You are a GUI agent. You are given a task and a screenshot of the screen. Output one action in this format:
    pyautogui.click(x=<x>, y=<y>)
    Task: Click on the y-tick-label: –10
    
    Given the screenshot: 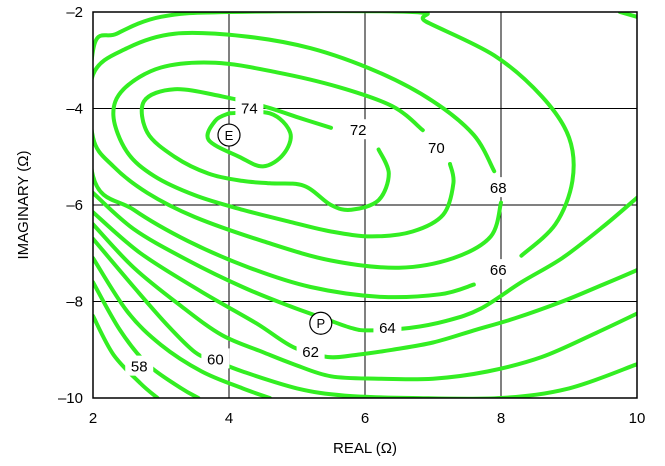 What is the action you would take?
    pyautogui.click(x=70, y=398)
    